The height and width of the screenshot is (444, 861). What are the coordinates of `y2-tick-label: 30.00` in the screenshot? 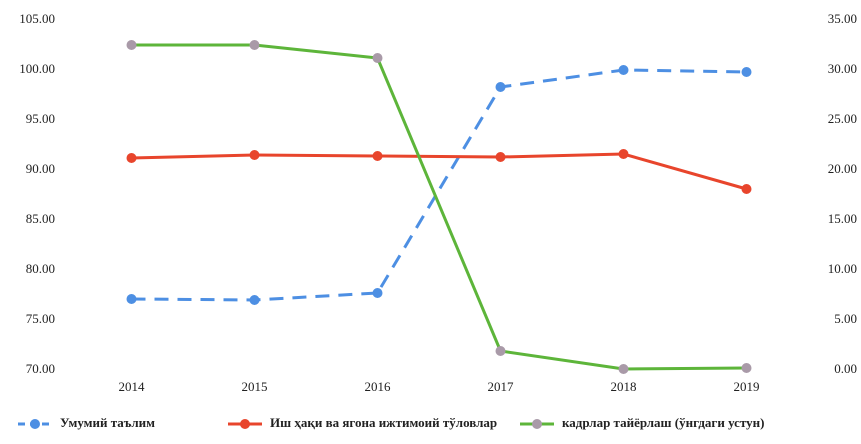 It's located at (842, 68).